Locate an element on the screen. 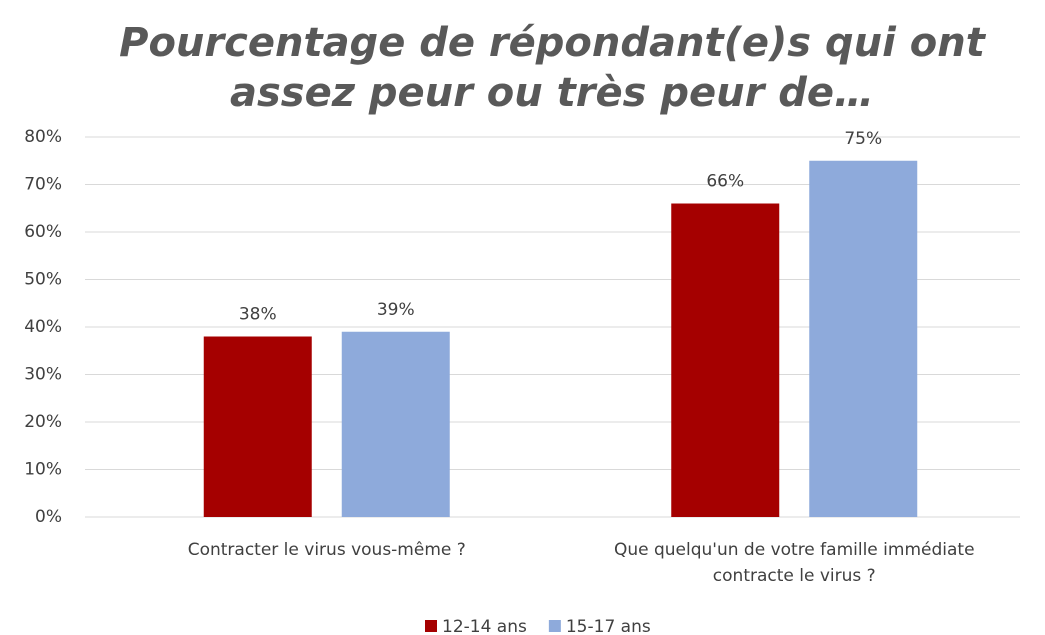  y-tick-label: 30% is located at coordinates (43, 375).